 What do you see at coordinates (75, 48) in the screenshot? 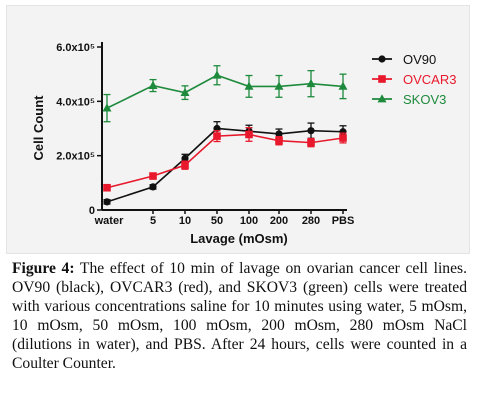
I see `y-tick-label: 6.0x10⁵` at bounding box center [75, 48].